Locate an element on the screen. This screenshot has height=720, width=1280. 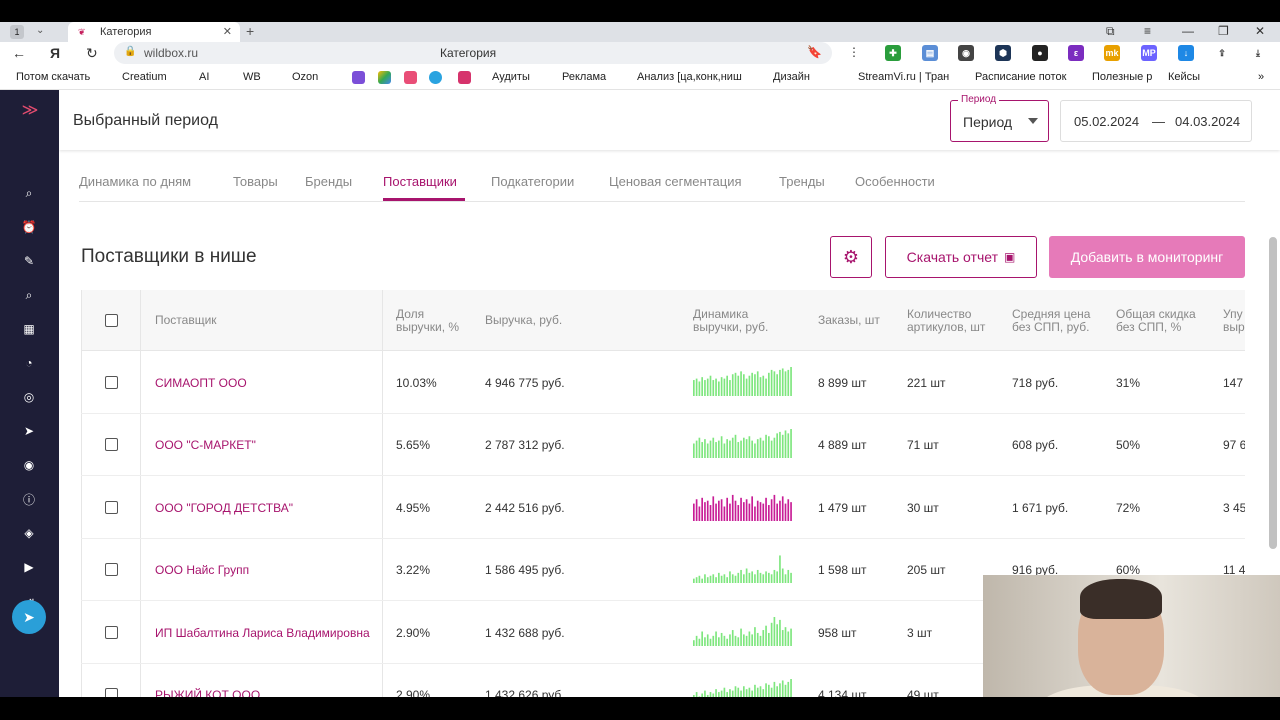
telegram-bookmark-icon is located at coordinates (435, 77).